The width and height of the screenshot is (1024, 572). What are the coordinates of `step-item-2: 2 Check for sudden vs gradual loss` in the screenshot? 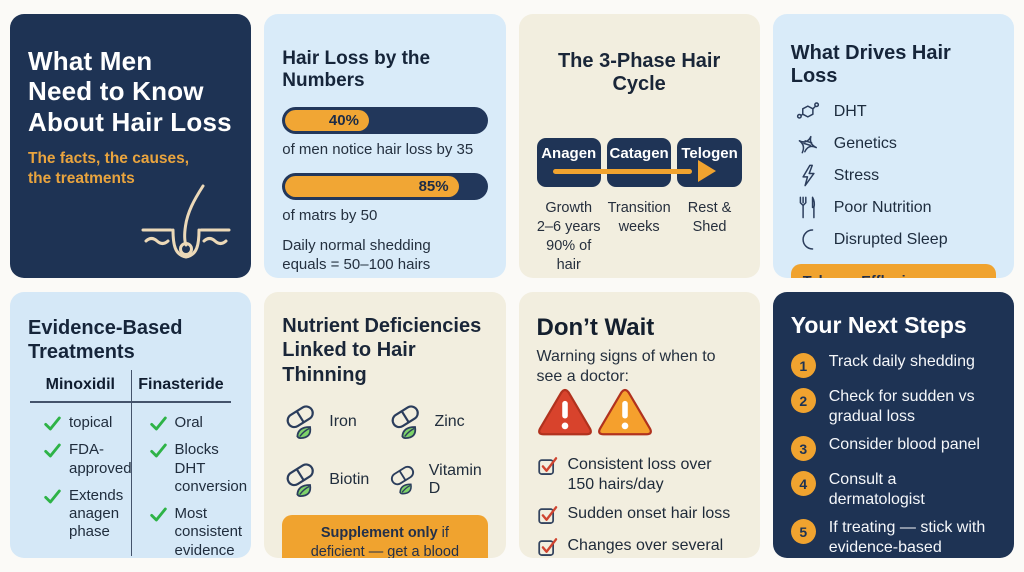 It's located at (893, 406).